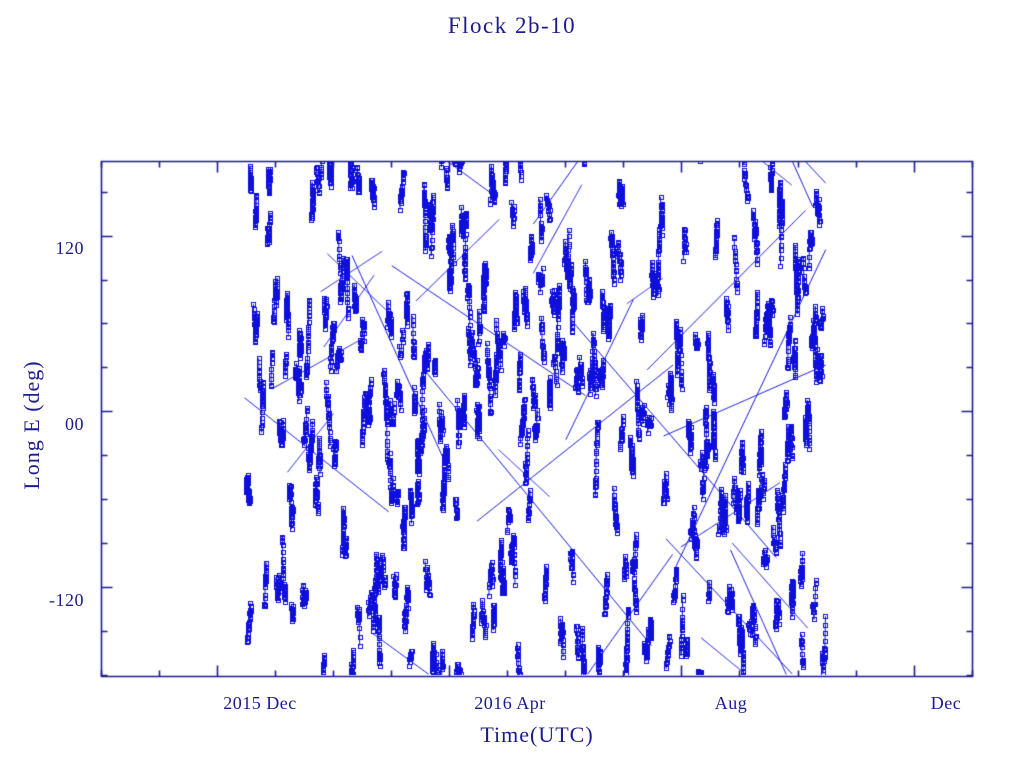  Describe the element at coordinates (69, 248) in the screenshot. I see `y-tick-label-120: 120` at that location.